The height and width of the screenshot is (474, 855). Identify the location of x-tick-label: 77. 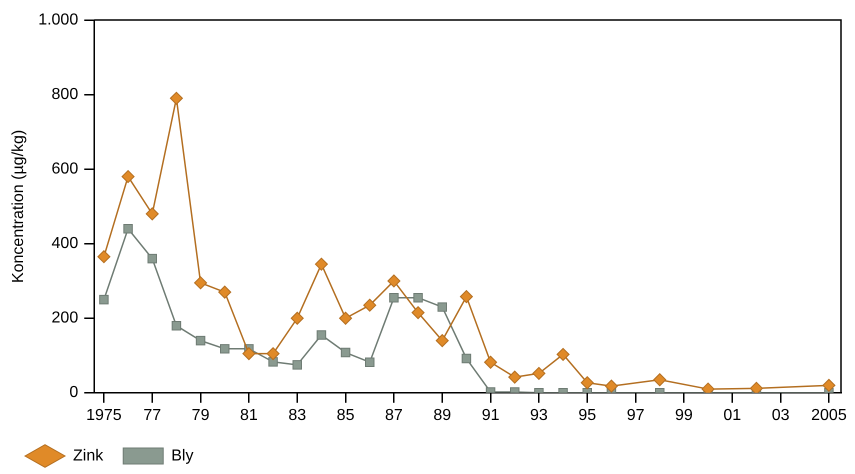
(152, 415).